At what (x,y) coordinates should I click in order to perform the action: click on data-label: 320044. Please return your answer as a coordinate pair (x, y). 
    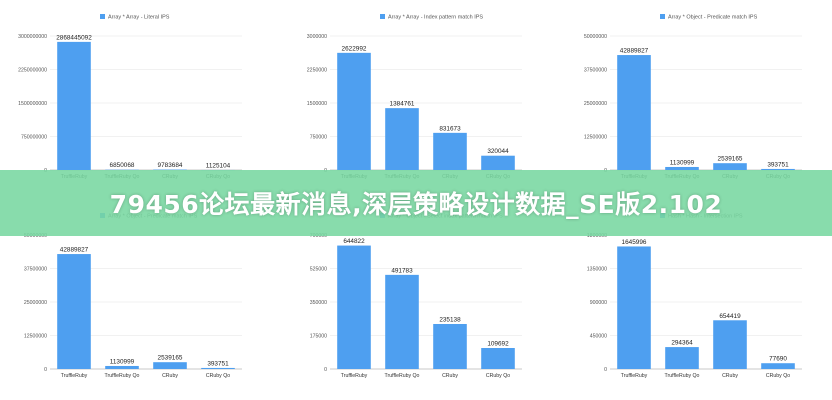
    Looking at the image, I should click on (498, 151).